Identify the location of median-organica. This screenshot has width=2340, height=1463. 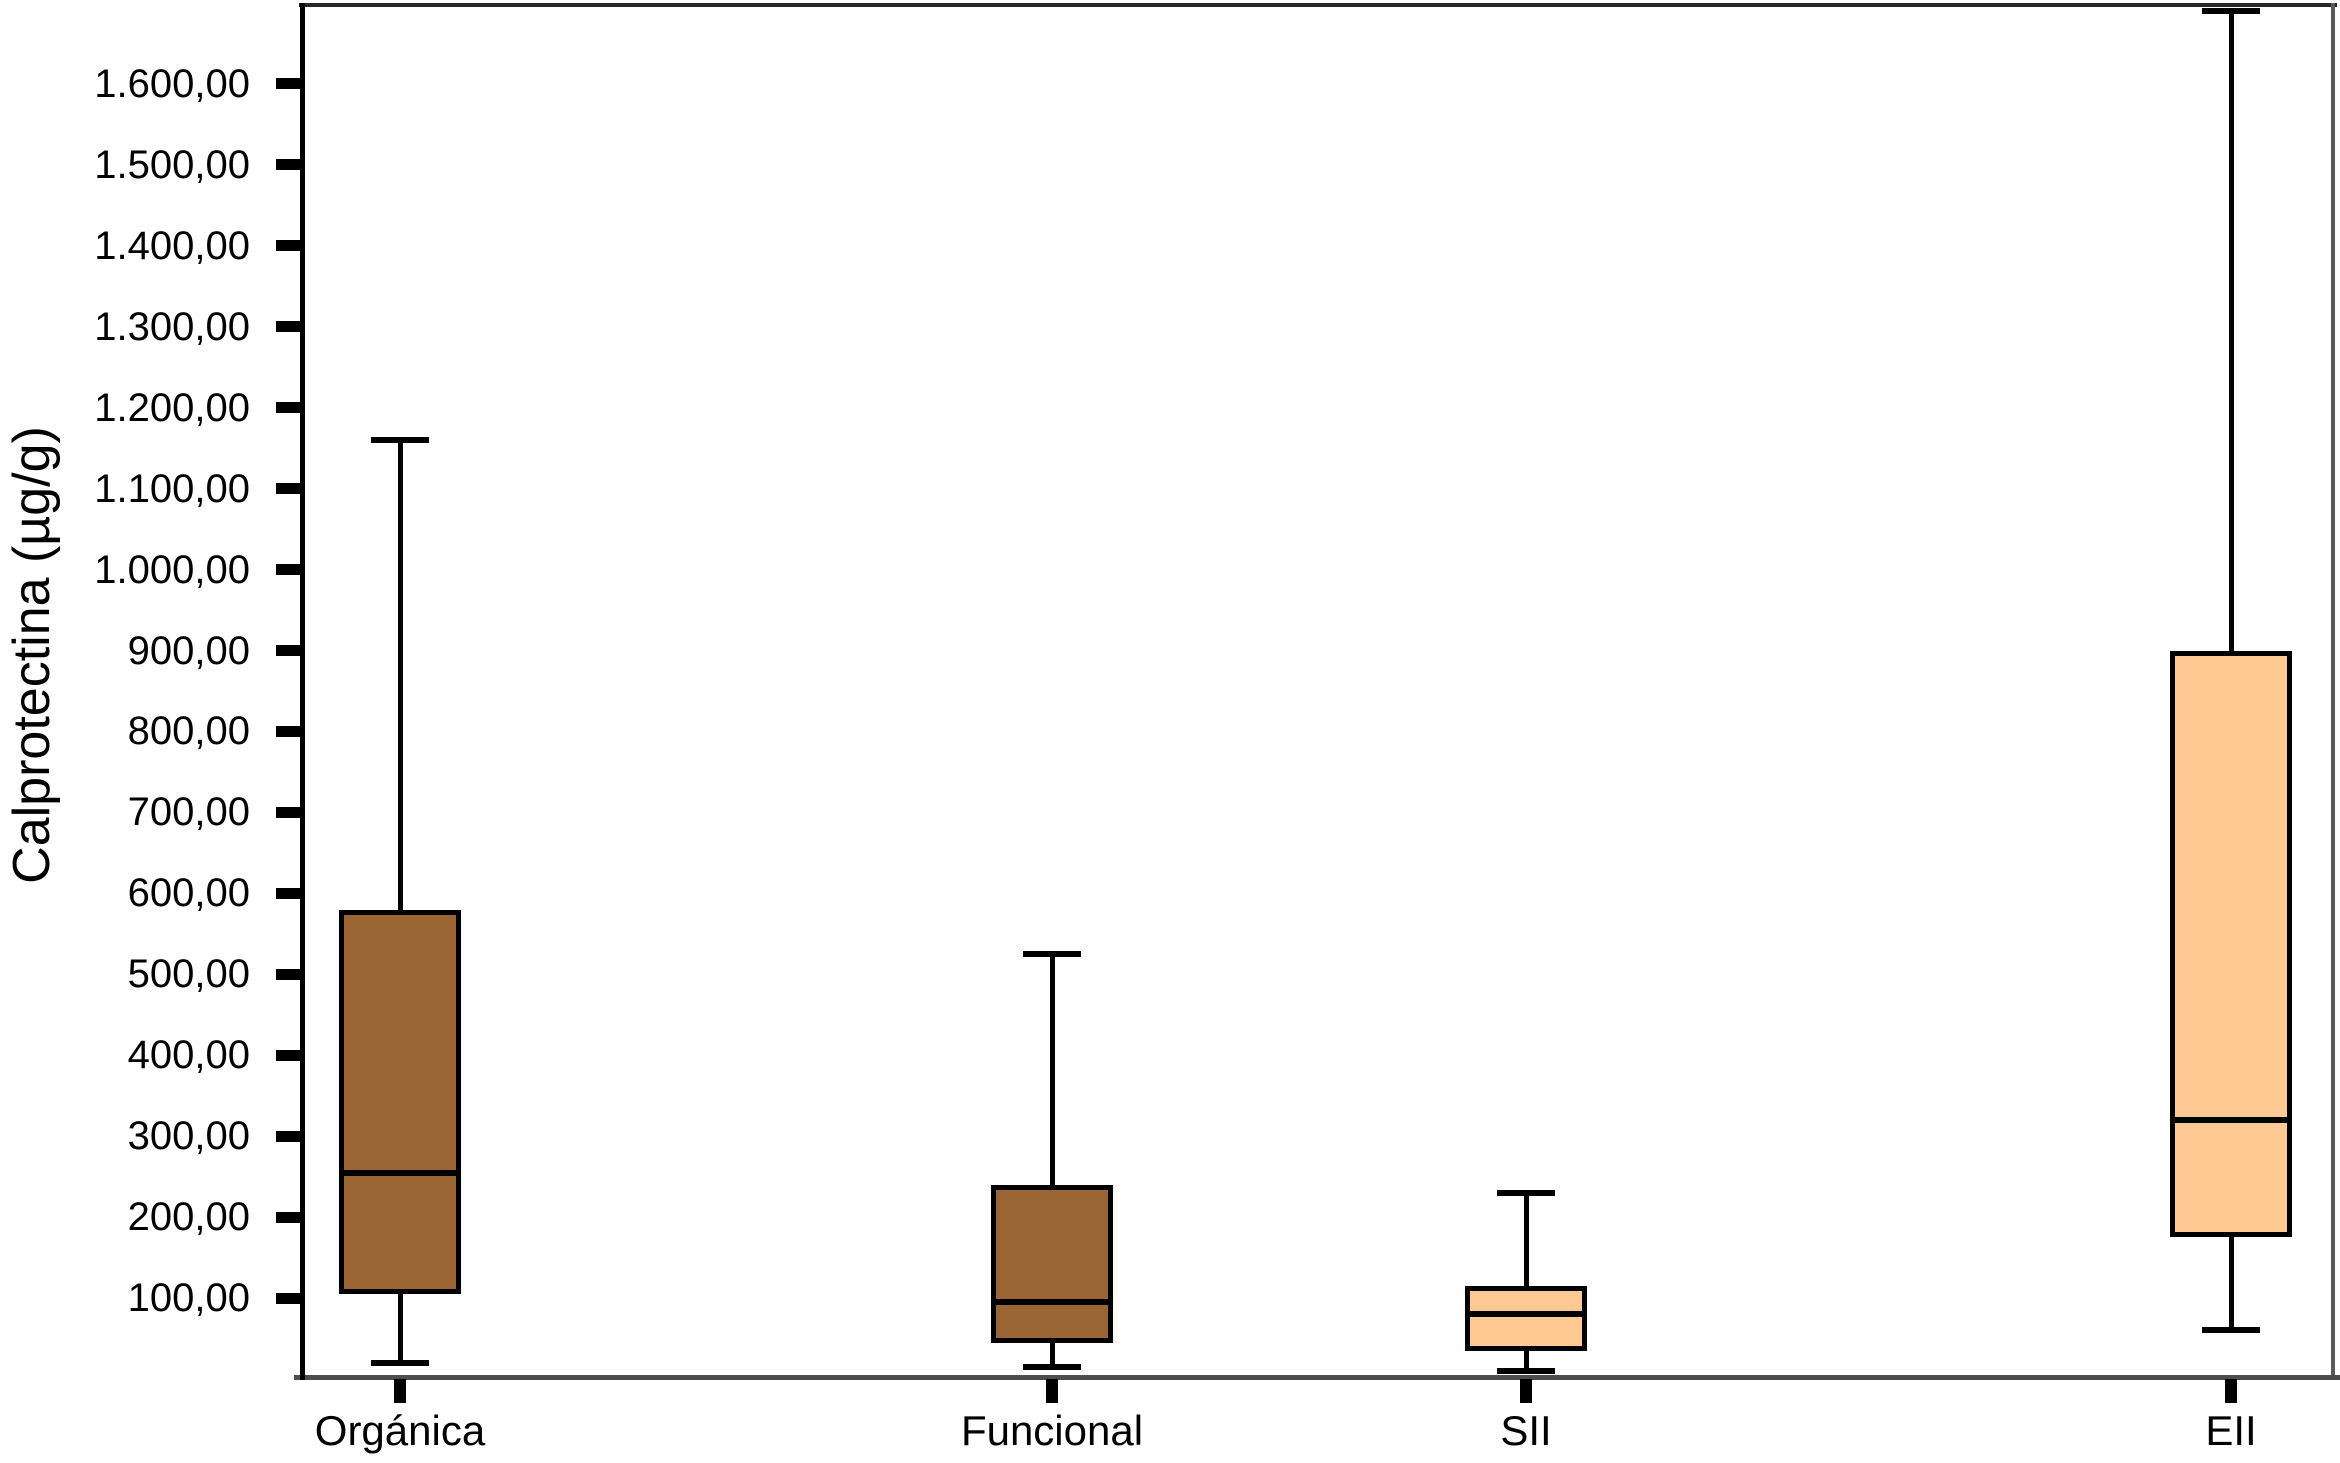
(400, 1172).